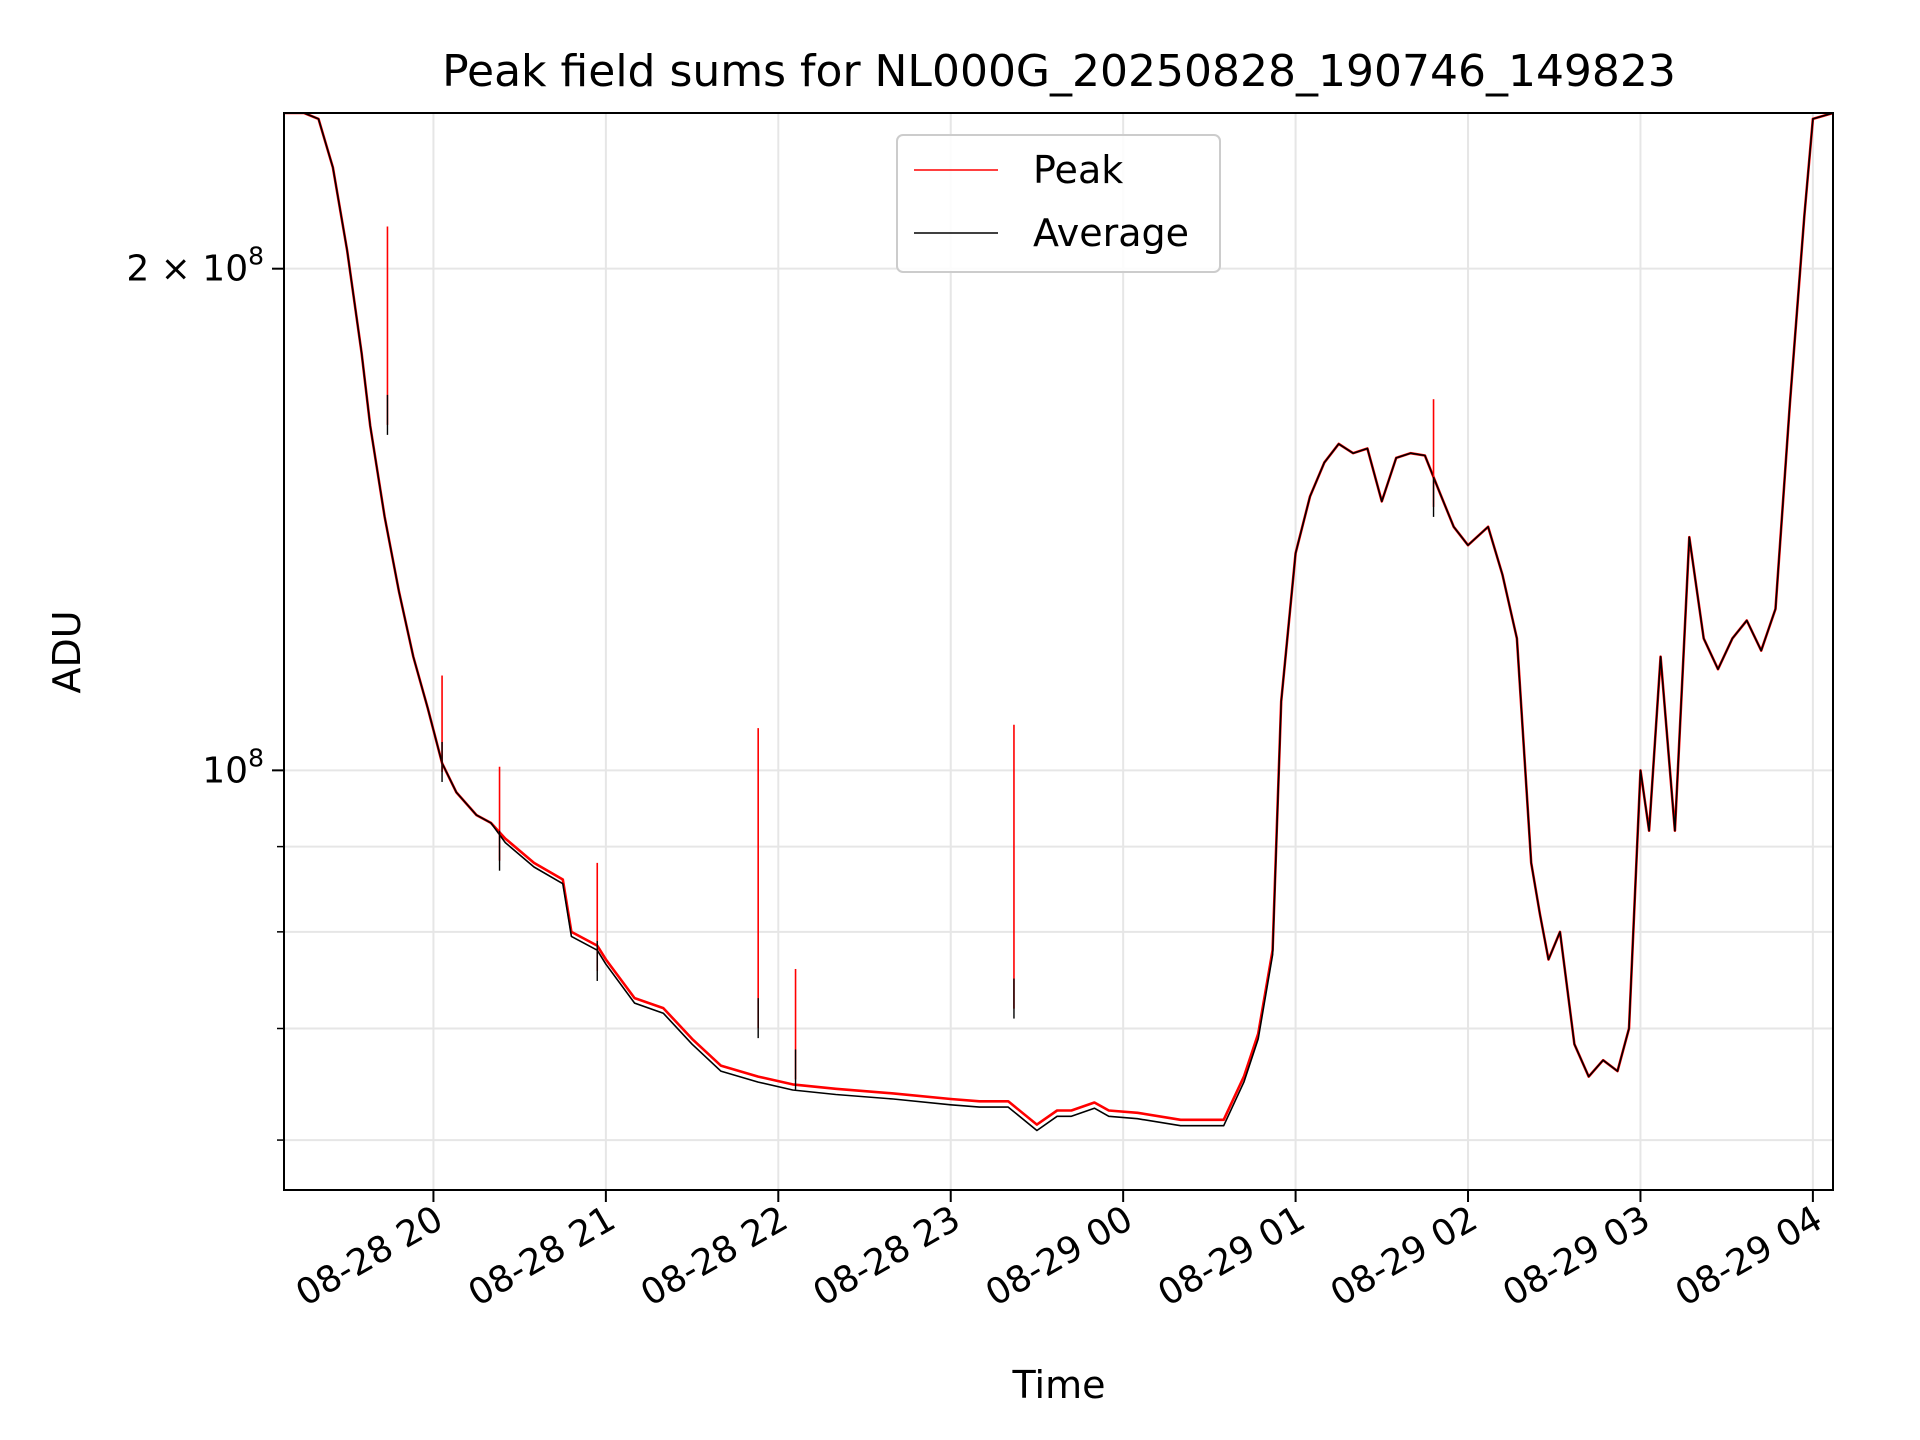 The width and height of the screenshot is (1920, 1440). Describe the element at coordinates (1058, 203) in the screenshot. I see `legend: Peak Average` at that location.